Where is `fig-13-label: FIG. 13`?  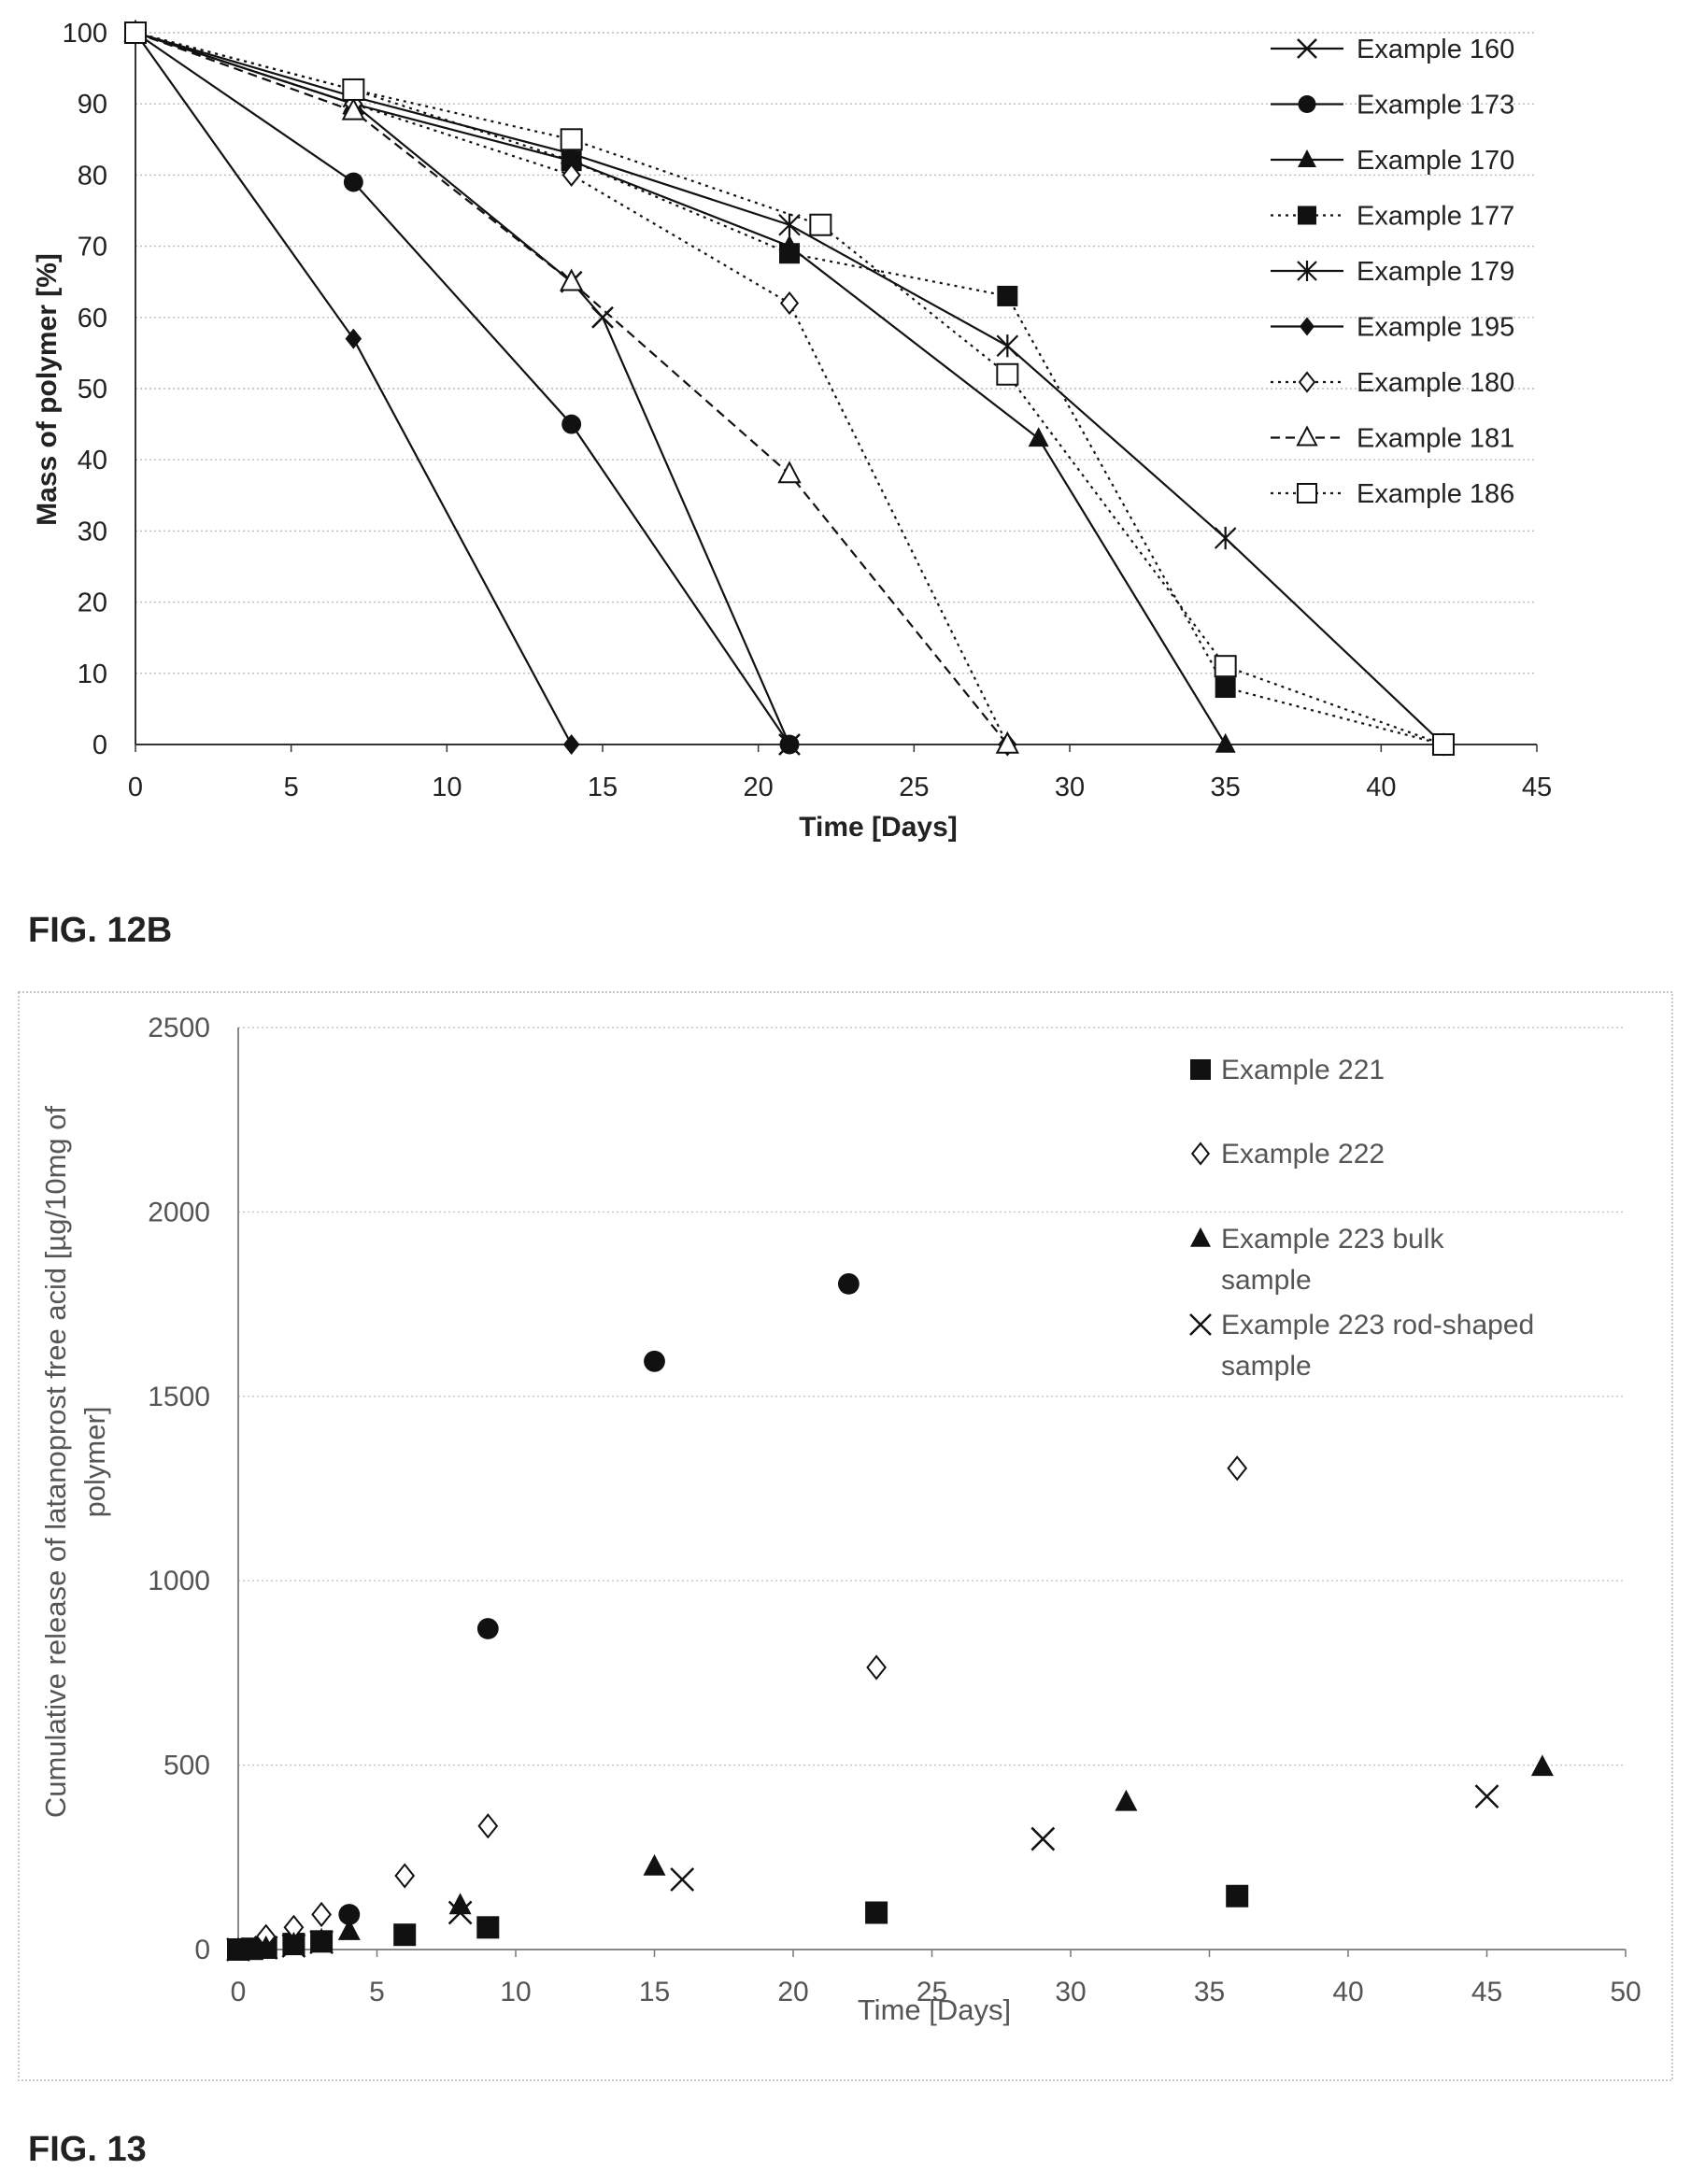 fig-13-label: FIG. 13 is located at coordinates (87, 2149).